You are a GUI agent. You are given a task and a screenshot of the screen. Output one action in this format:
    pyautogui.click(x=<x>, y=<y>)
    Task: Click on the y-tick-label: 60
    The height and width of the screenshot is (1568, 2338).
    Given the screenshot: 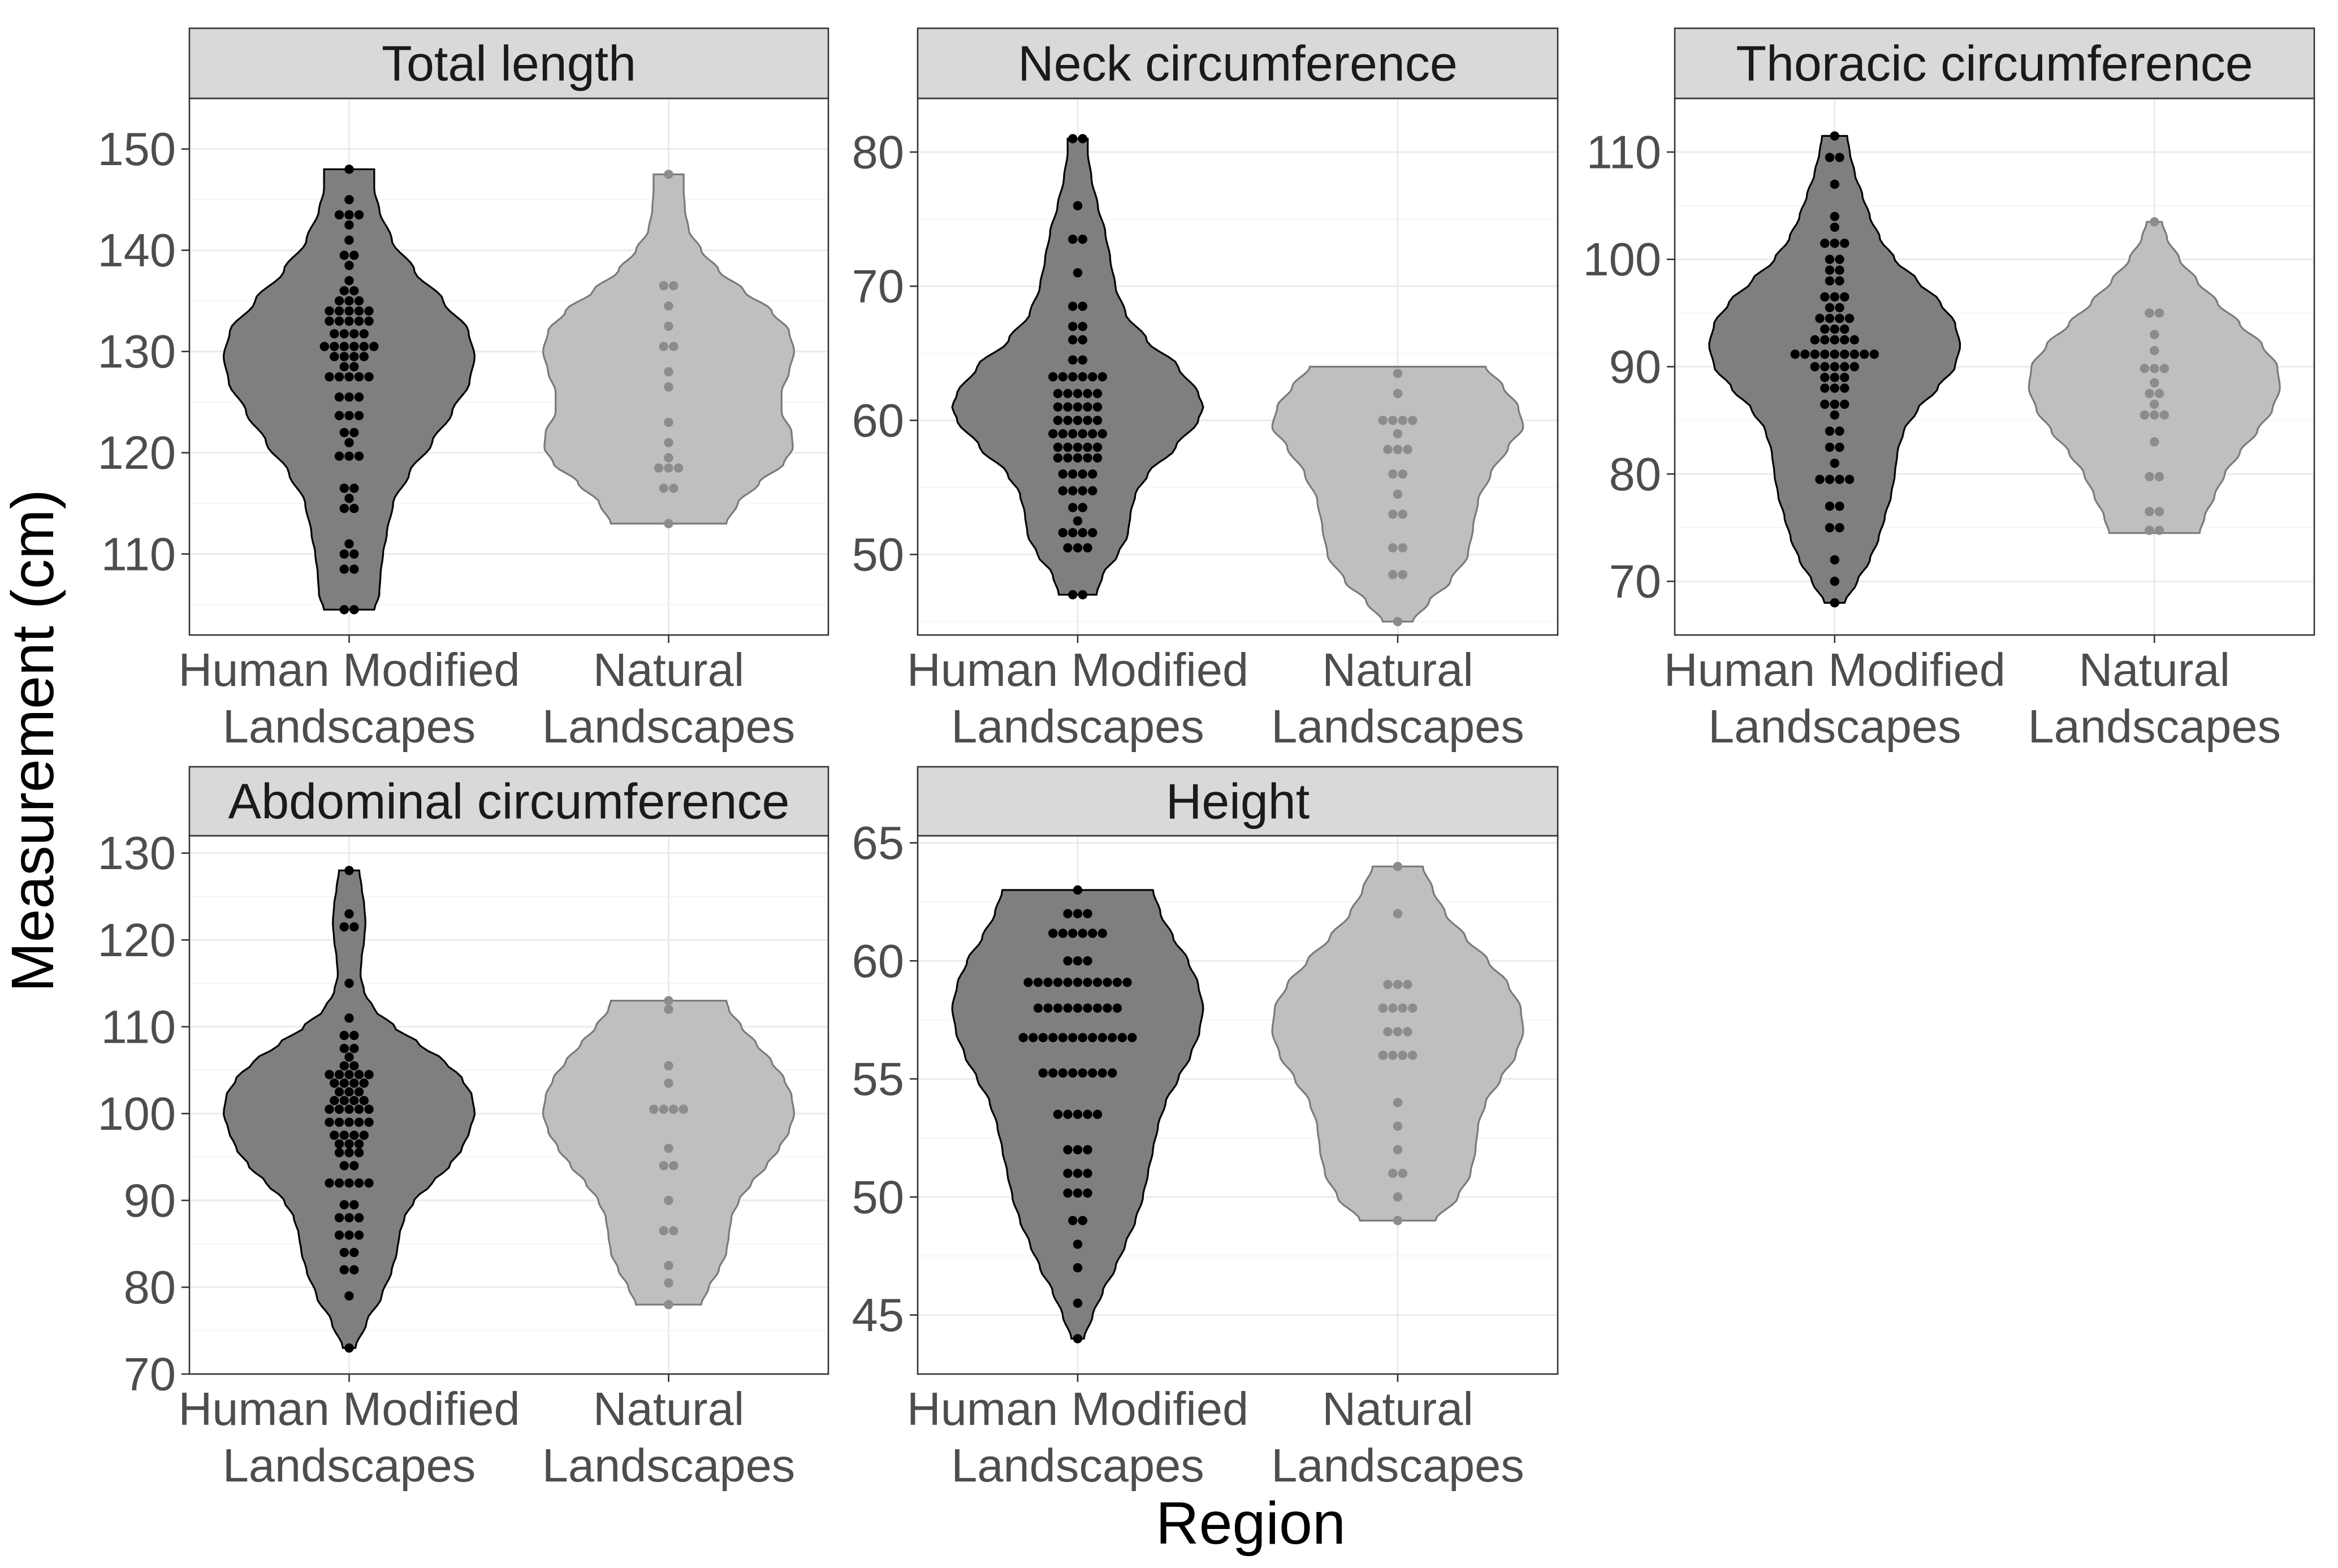 What is the action you would take?
    pyautogui.click(x=878, y=961)
    